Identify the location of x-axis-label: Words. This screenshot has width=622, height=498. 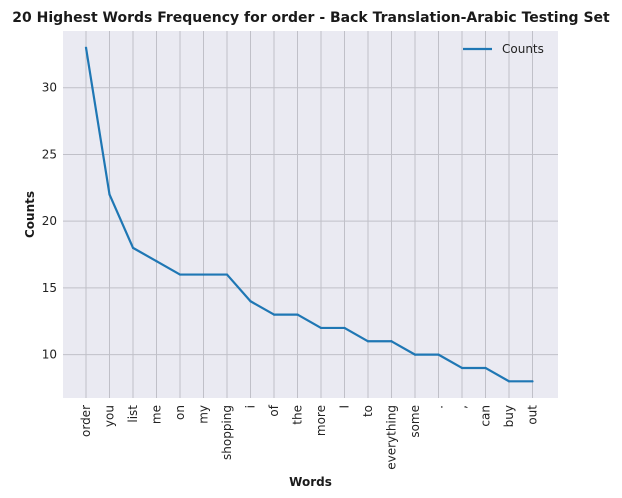
(310, 482).